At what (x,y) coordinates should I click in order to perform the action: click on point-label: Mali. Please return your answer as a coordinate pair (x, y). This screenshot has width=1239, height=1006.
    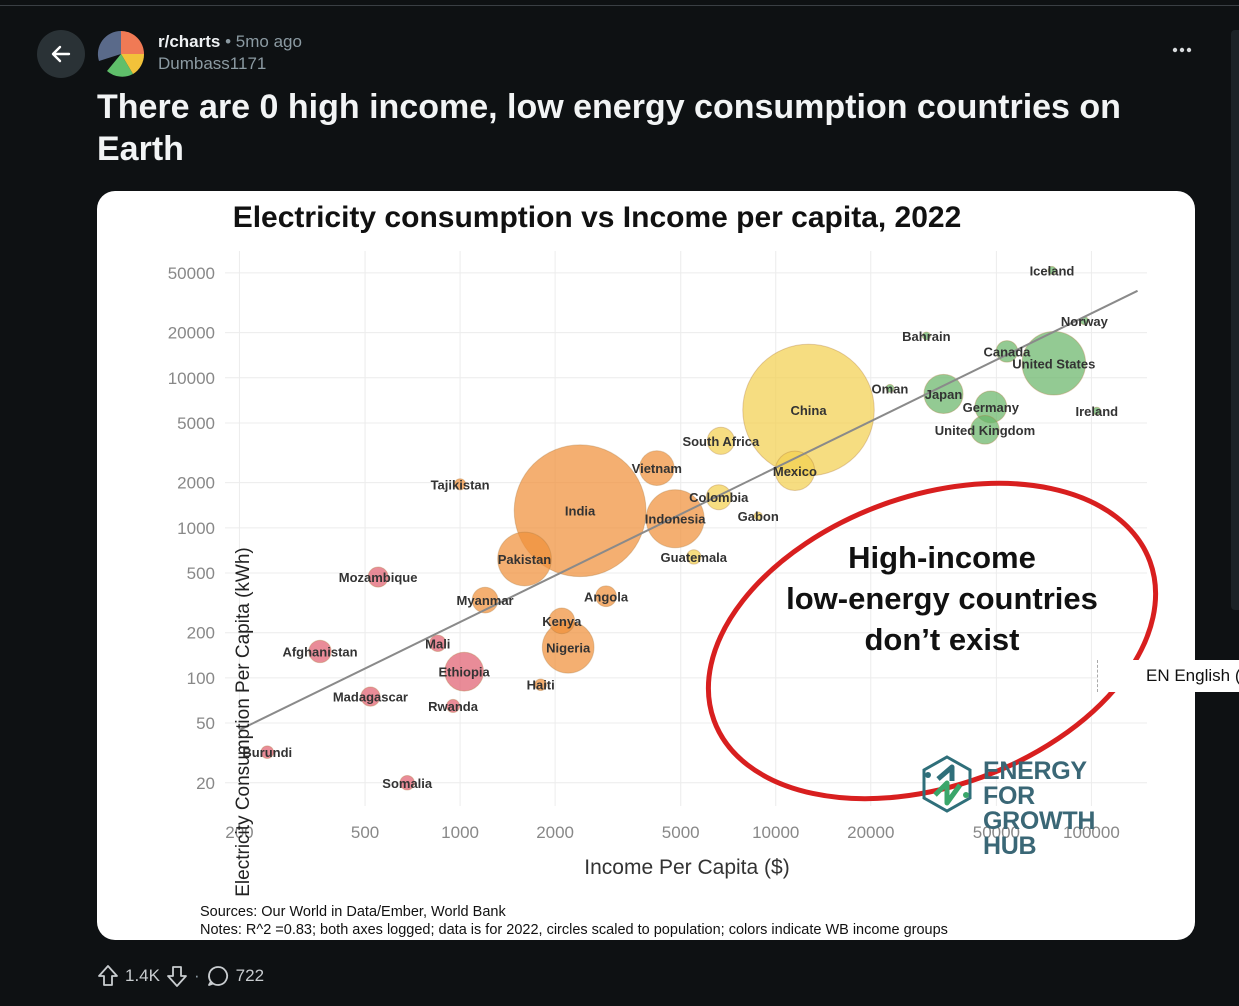
    Looking at the image, I should click on (437, 643).